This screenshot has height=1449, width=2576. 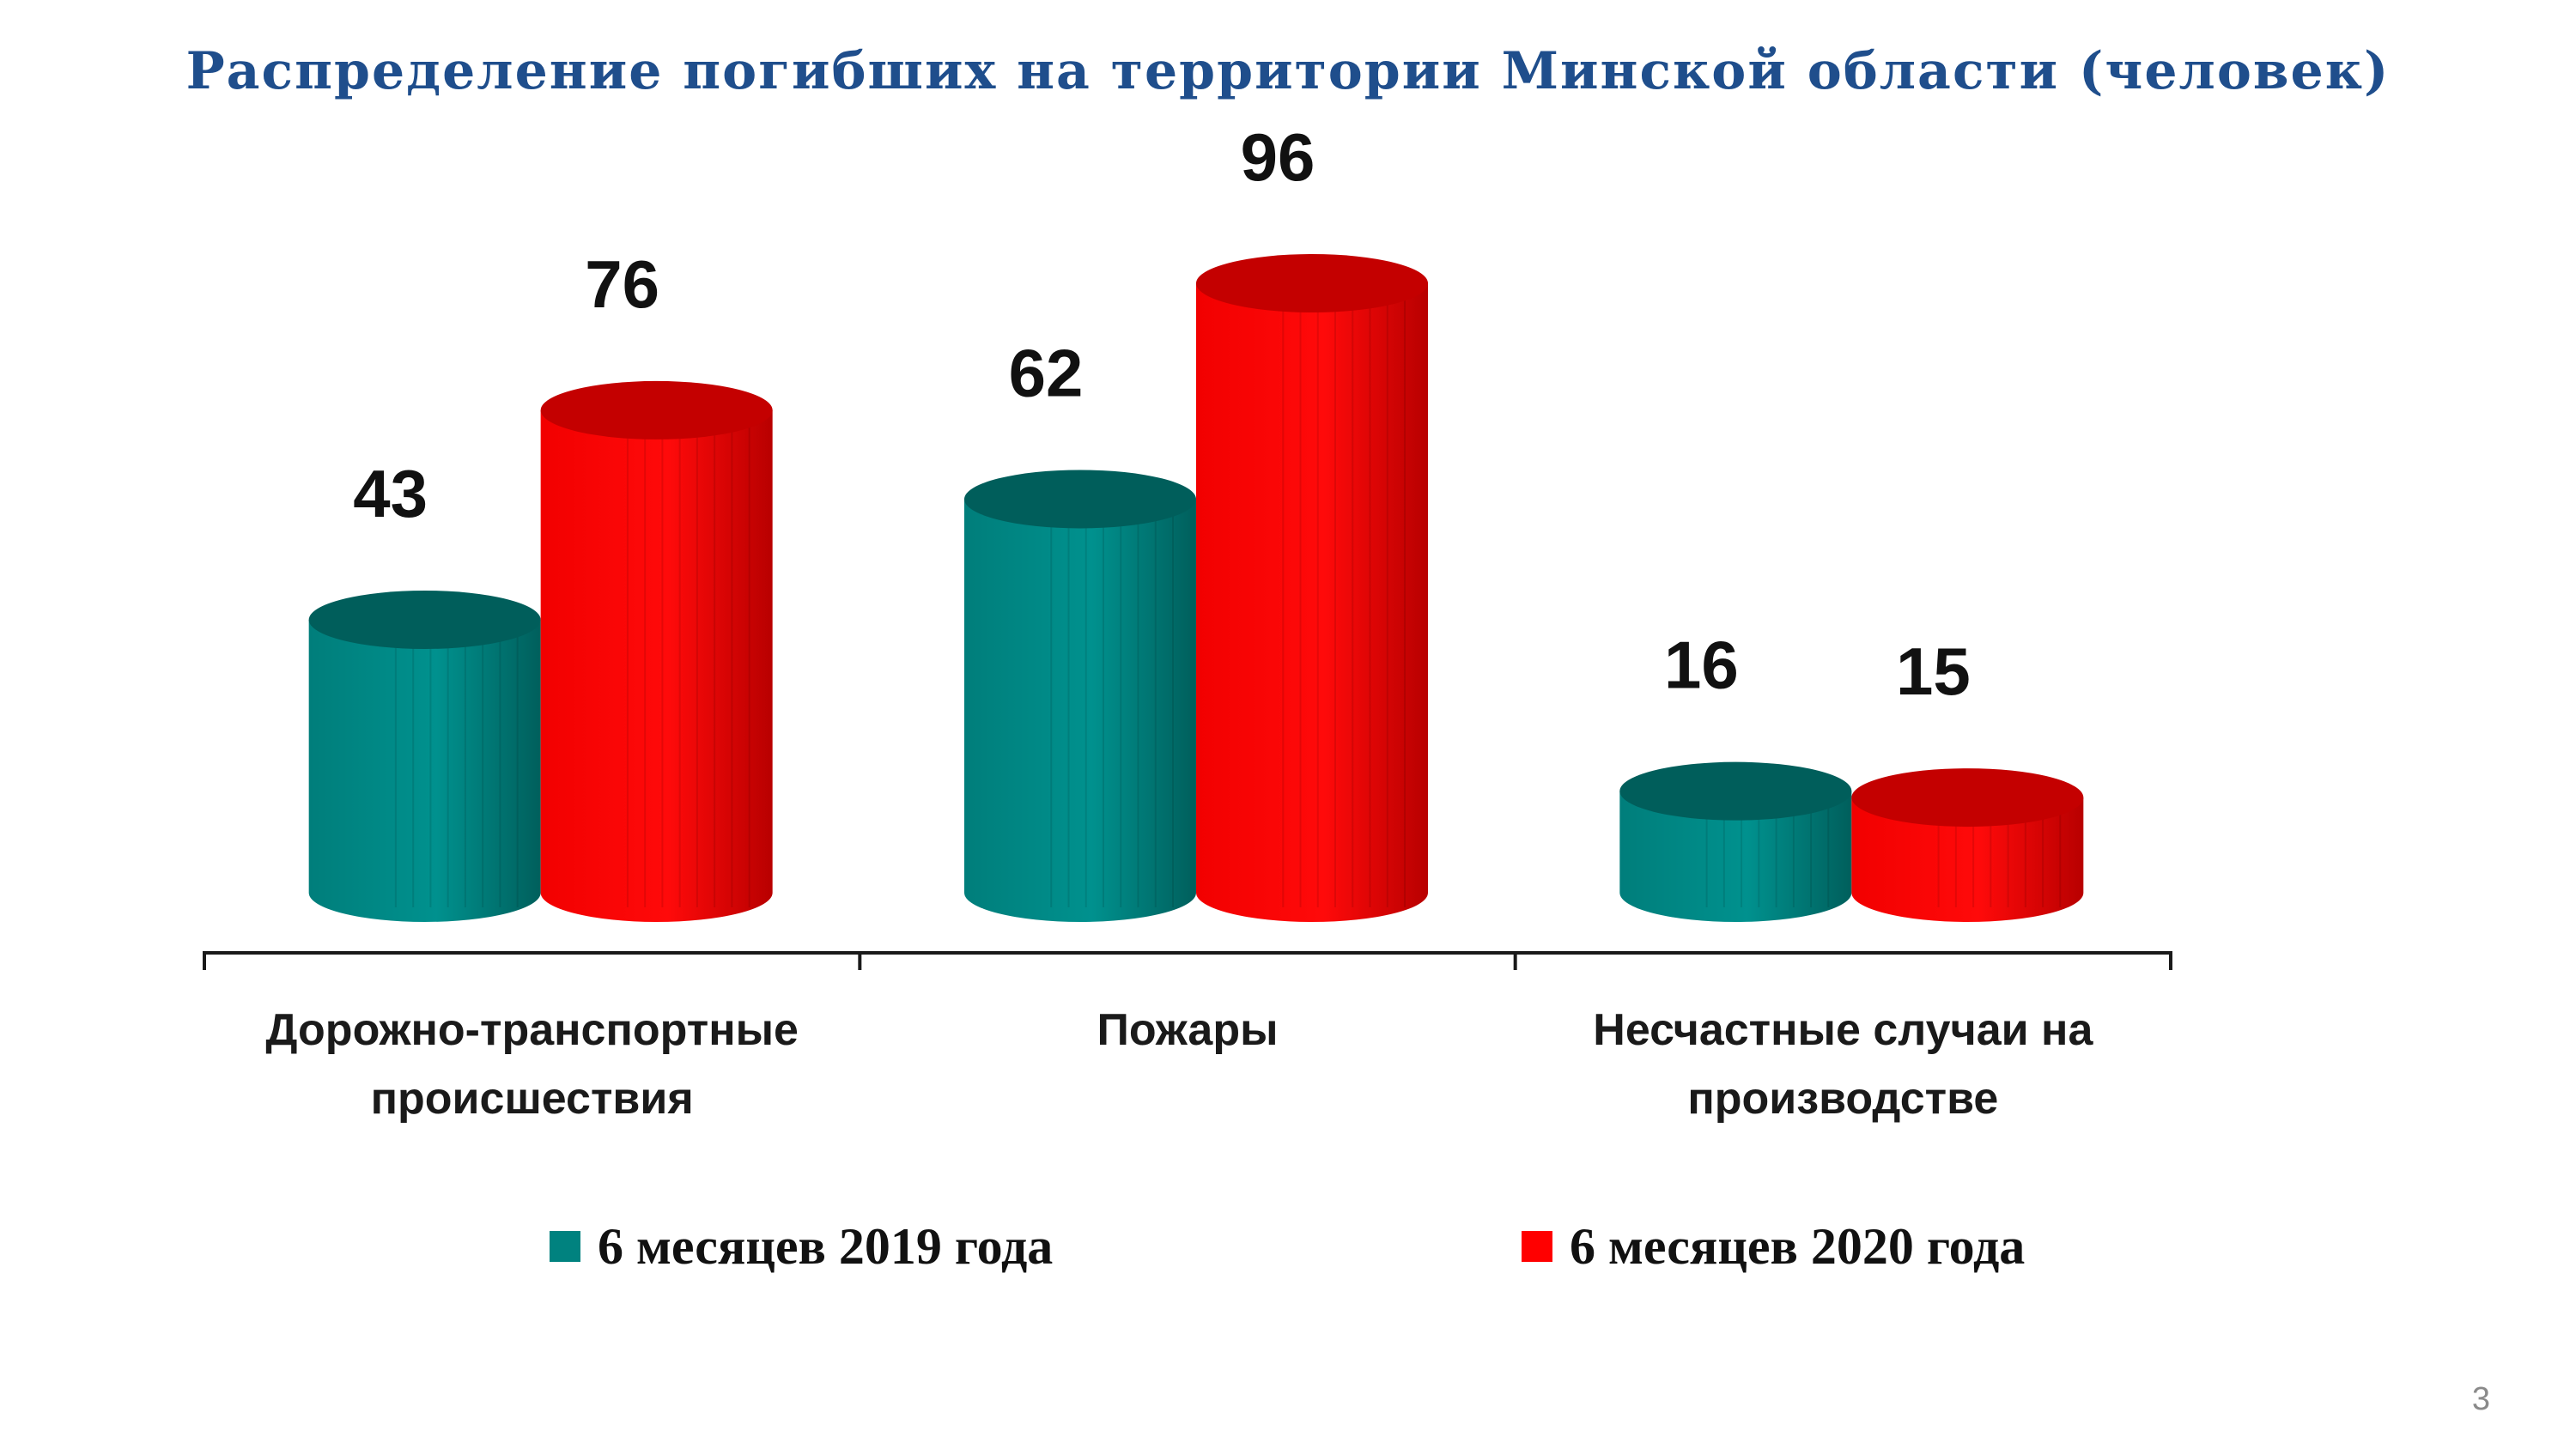 What do you see at coordinates (1278, 157) in the screenshot?
I see `data-label-fires-2020: 96` at bounding box center [1278, 157].